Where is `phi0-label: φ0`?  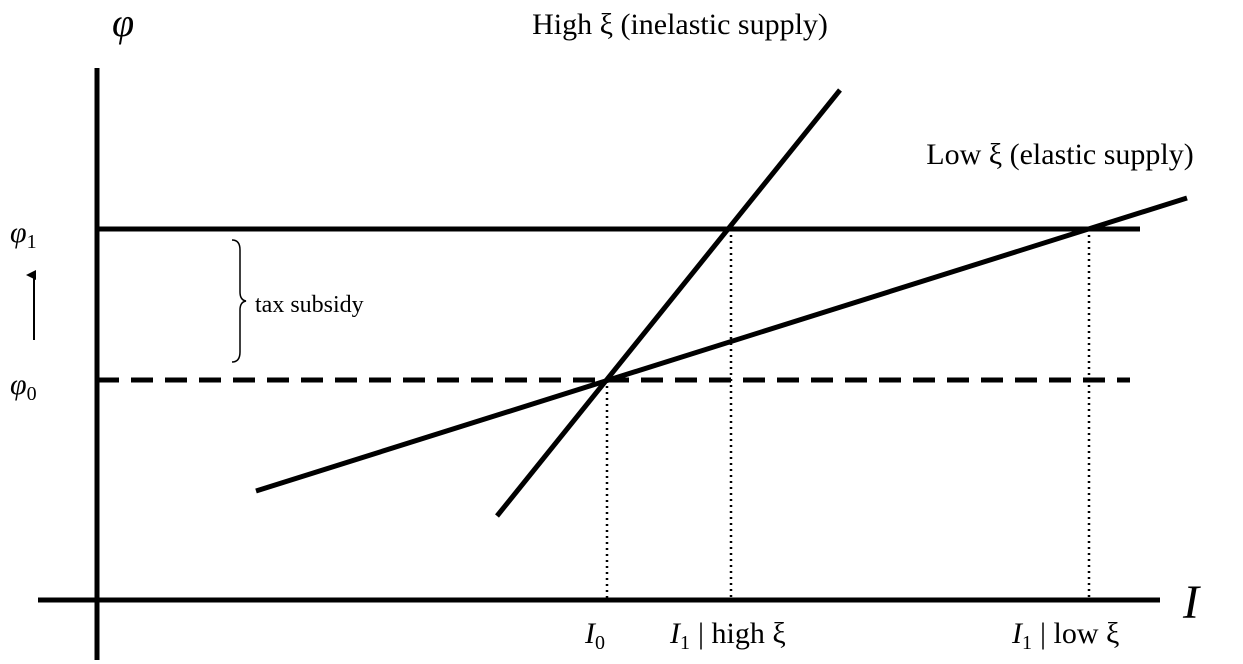
phi0-label: φ0 is located at coordinates (23, 386).